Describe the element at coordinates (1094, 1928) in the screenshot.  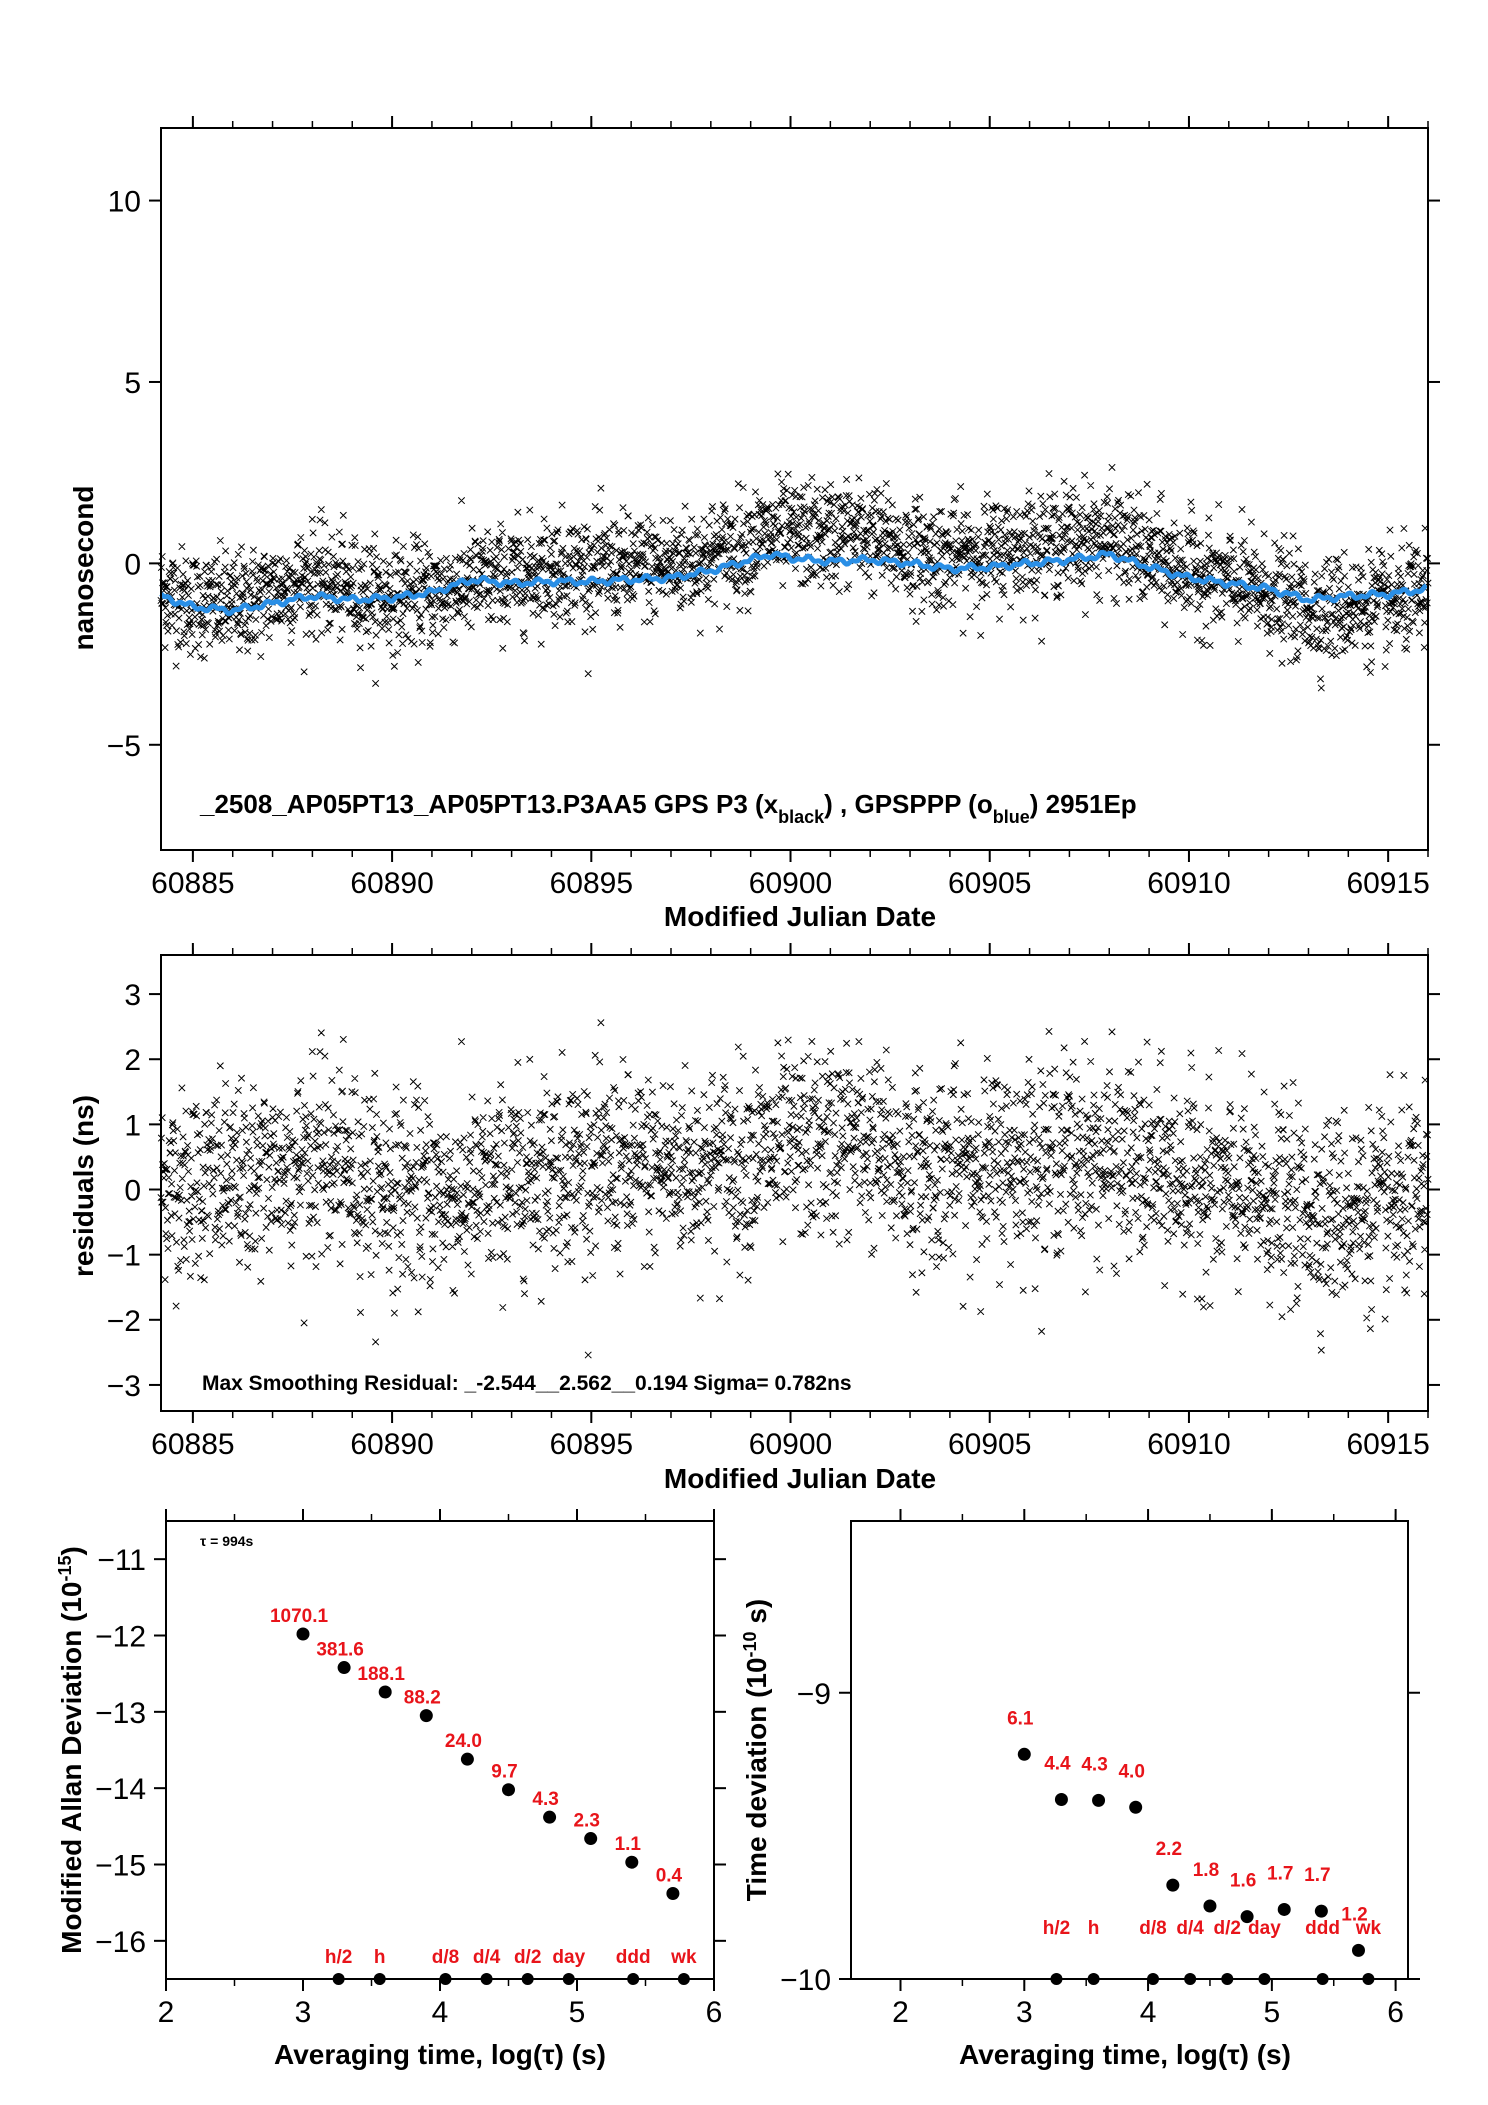
I see `interval-marker-label: h` at that location.